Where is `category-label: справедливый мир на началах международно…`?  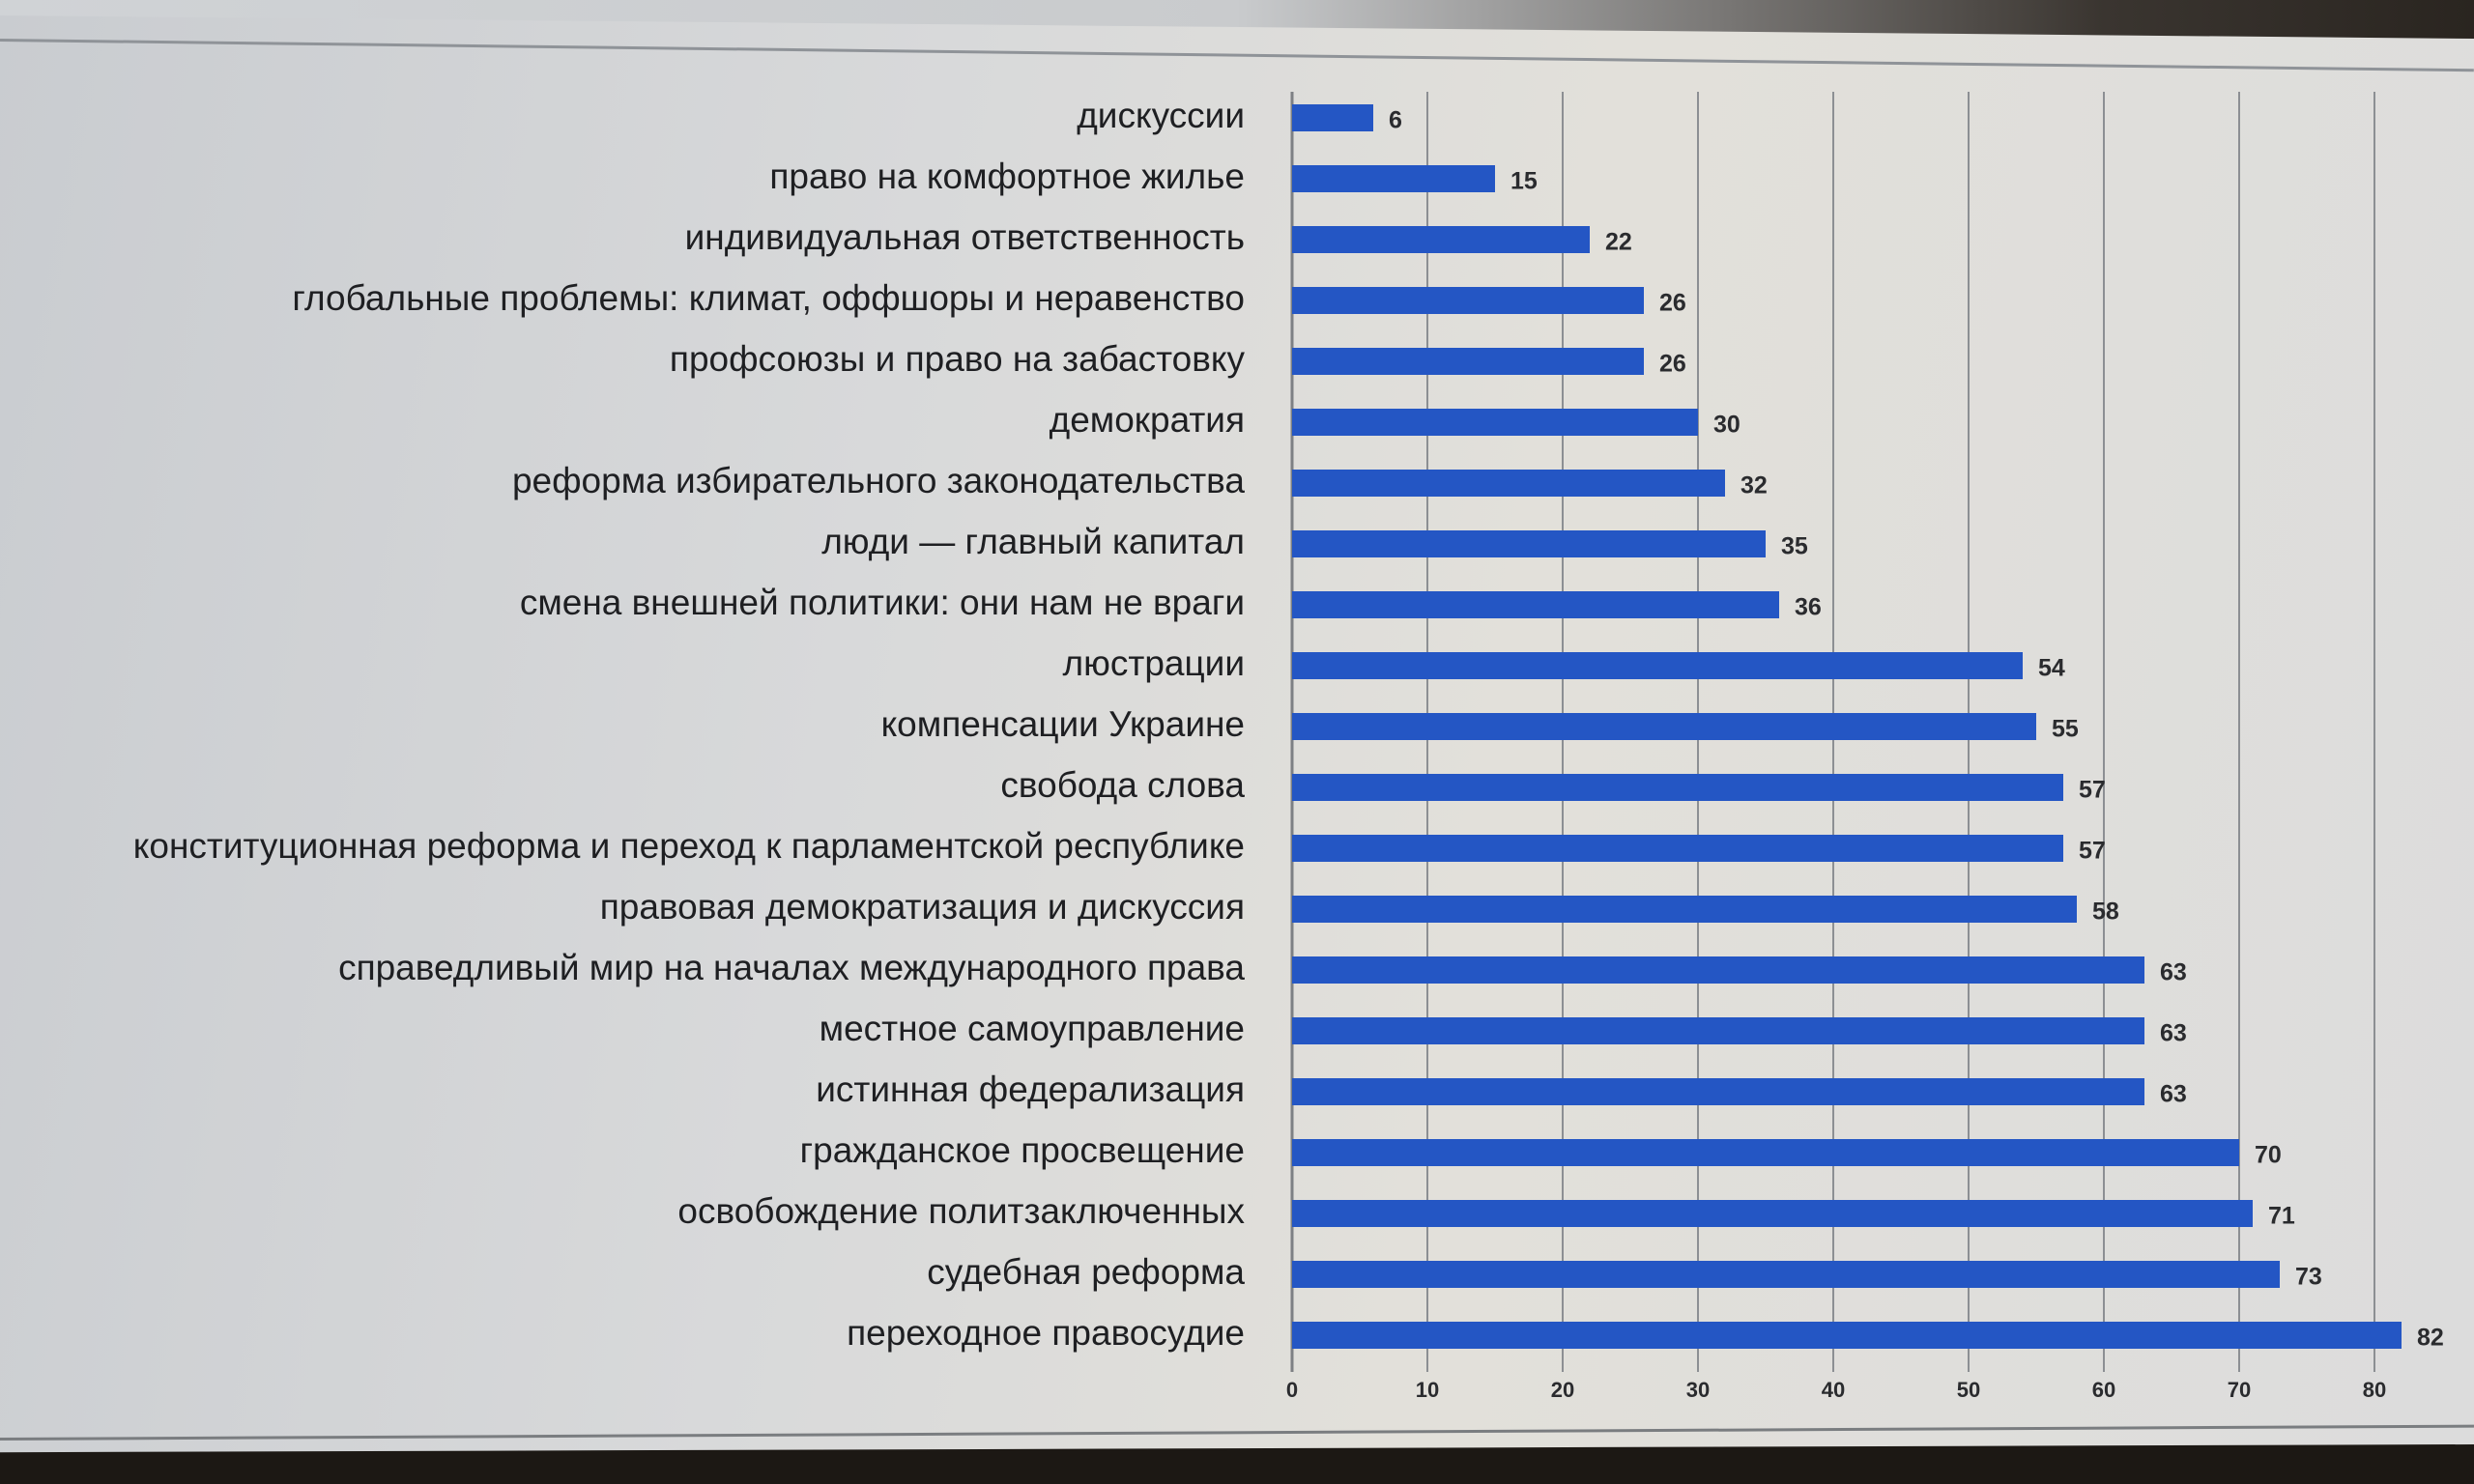
category-label: справедливый мир на началах международно… is located at coordinates (792, 968).